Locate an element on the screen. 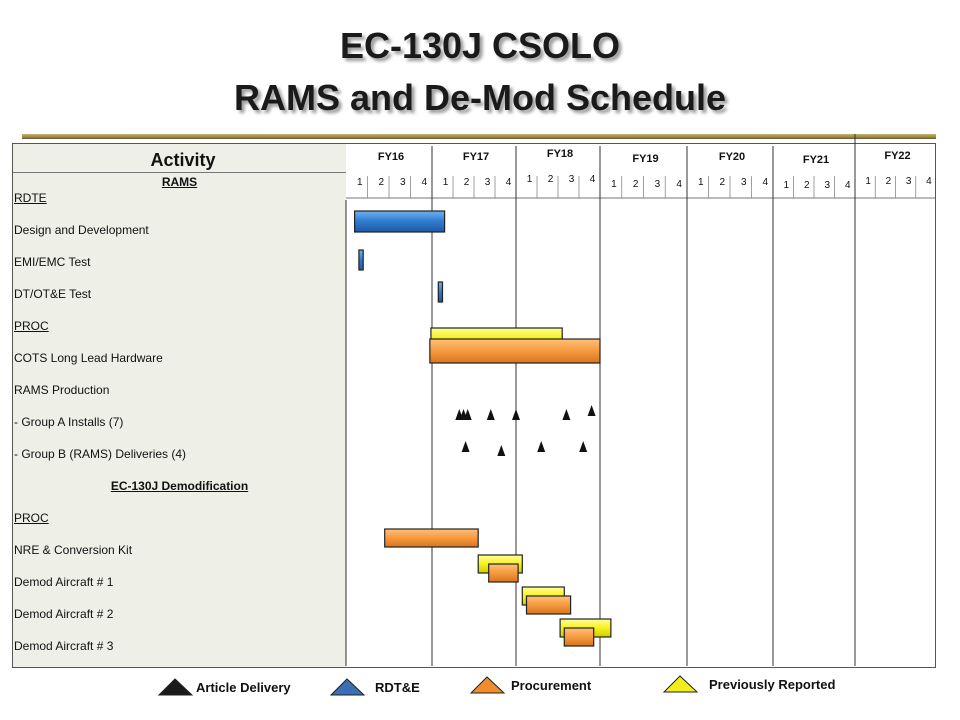 This screenshot has width=960, height=720. chart-title-line1: EC-130J CSOLO is located at coordinates (480, 45).